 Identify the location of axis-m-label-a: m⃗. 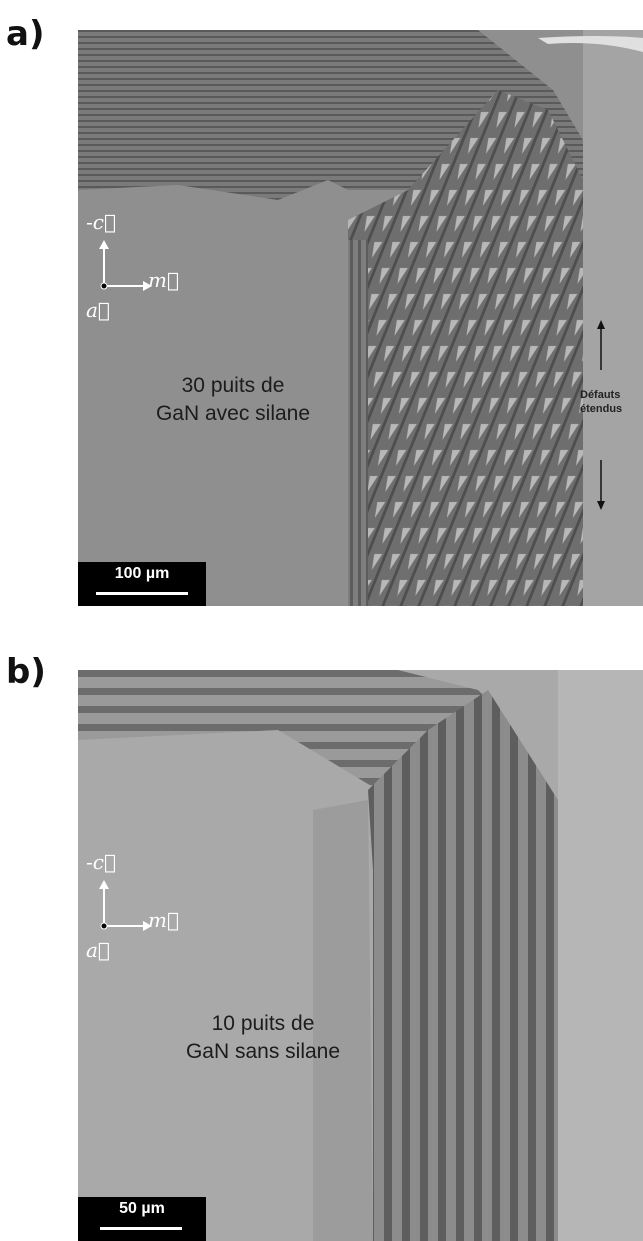
(163, 280).